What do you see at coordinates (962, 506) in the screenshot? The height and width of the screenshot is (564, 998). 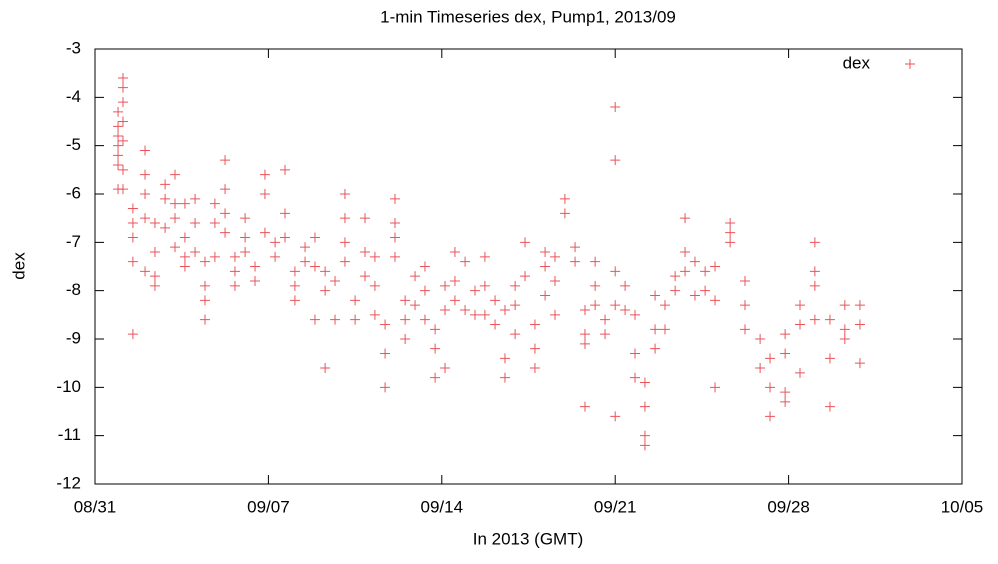 I see `x-tick-label: 10/05` at bounding box center [962, 506].